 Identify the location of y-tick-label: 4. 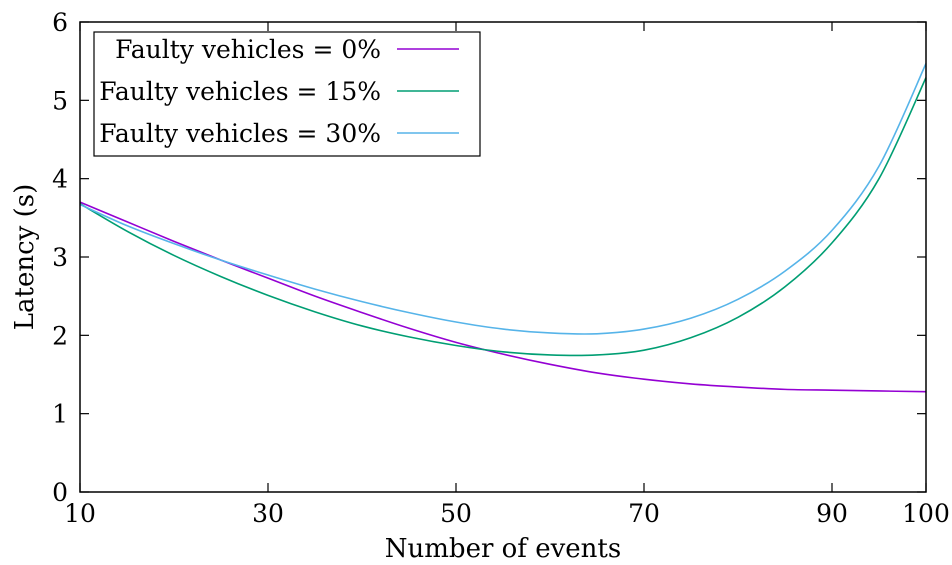
(60, 179).